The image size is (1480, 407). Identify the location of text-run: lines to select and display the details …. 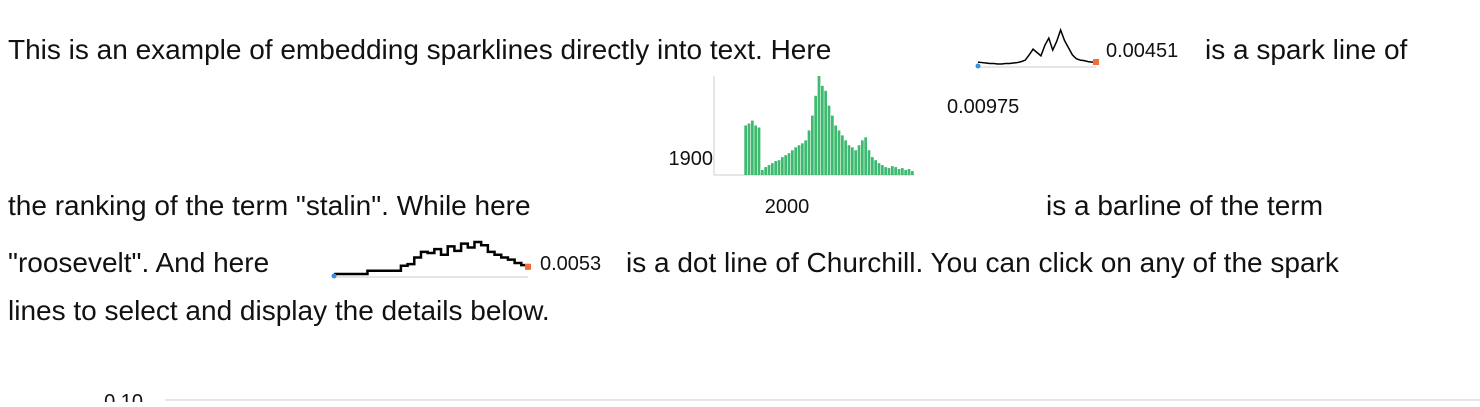
(279, 310).